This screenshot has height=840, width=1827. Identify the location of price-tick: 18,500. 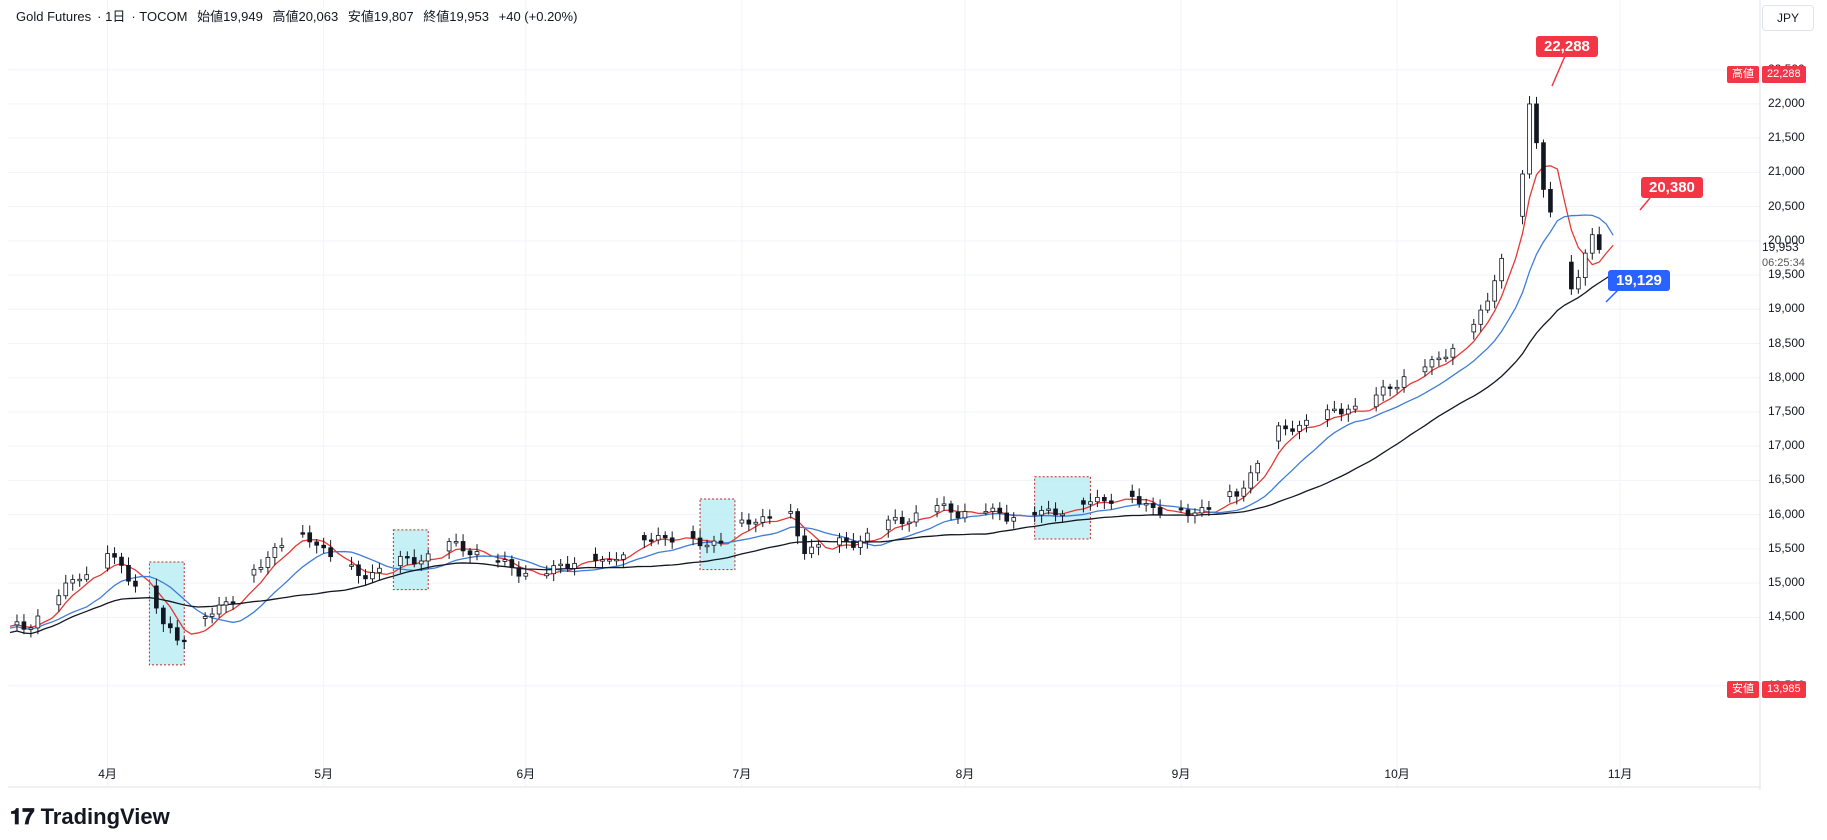
(1786, 342).